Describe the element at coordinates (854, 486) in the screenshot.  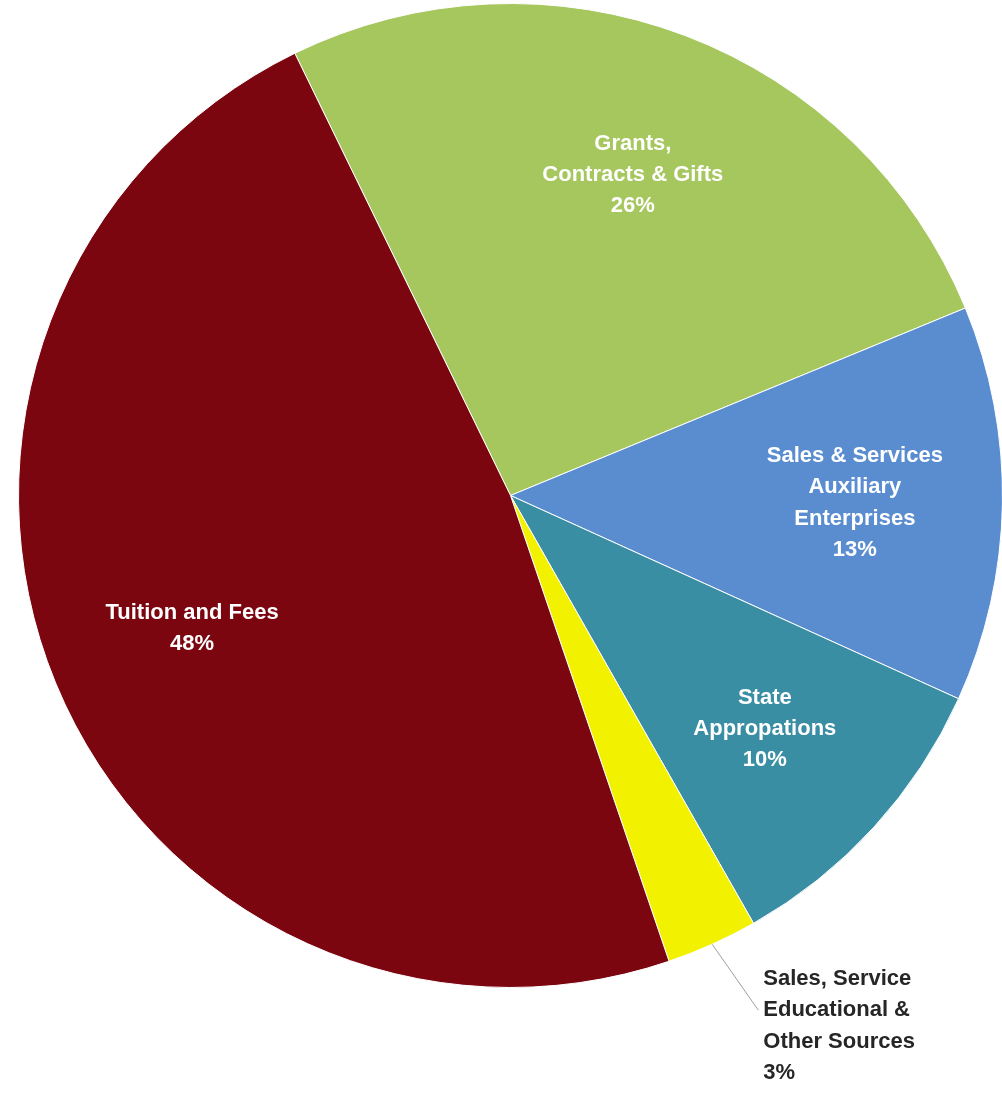
I see `slice-label: Sales & Services Auxiliary Enterprises` at that location.